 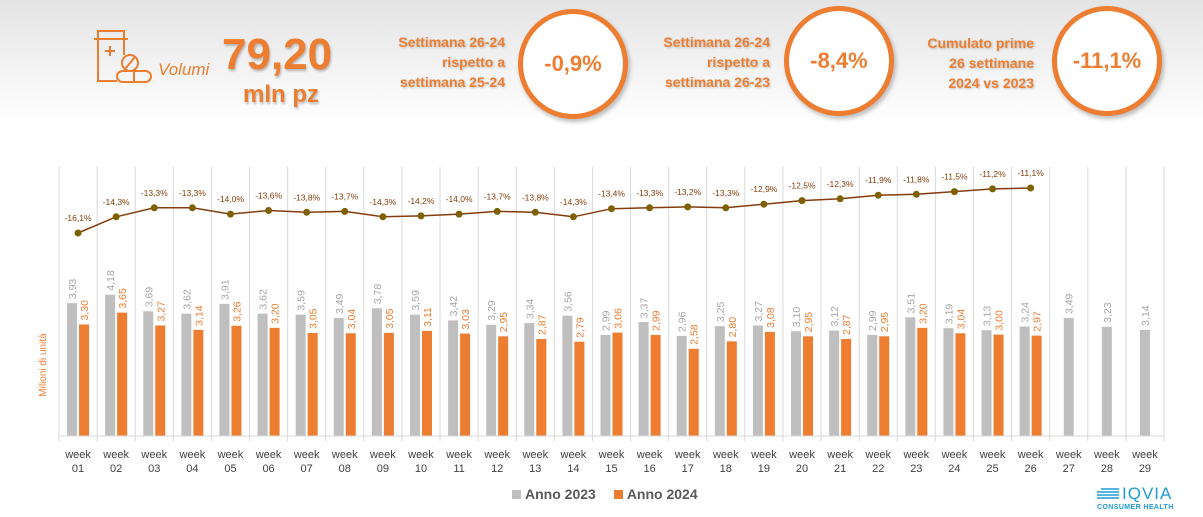 What do you see at coordinates (535, 197) in the screenshot?
I see `cumulative-label: -13,8%` at bounding box center [535, 197].